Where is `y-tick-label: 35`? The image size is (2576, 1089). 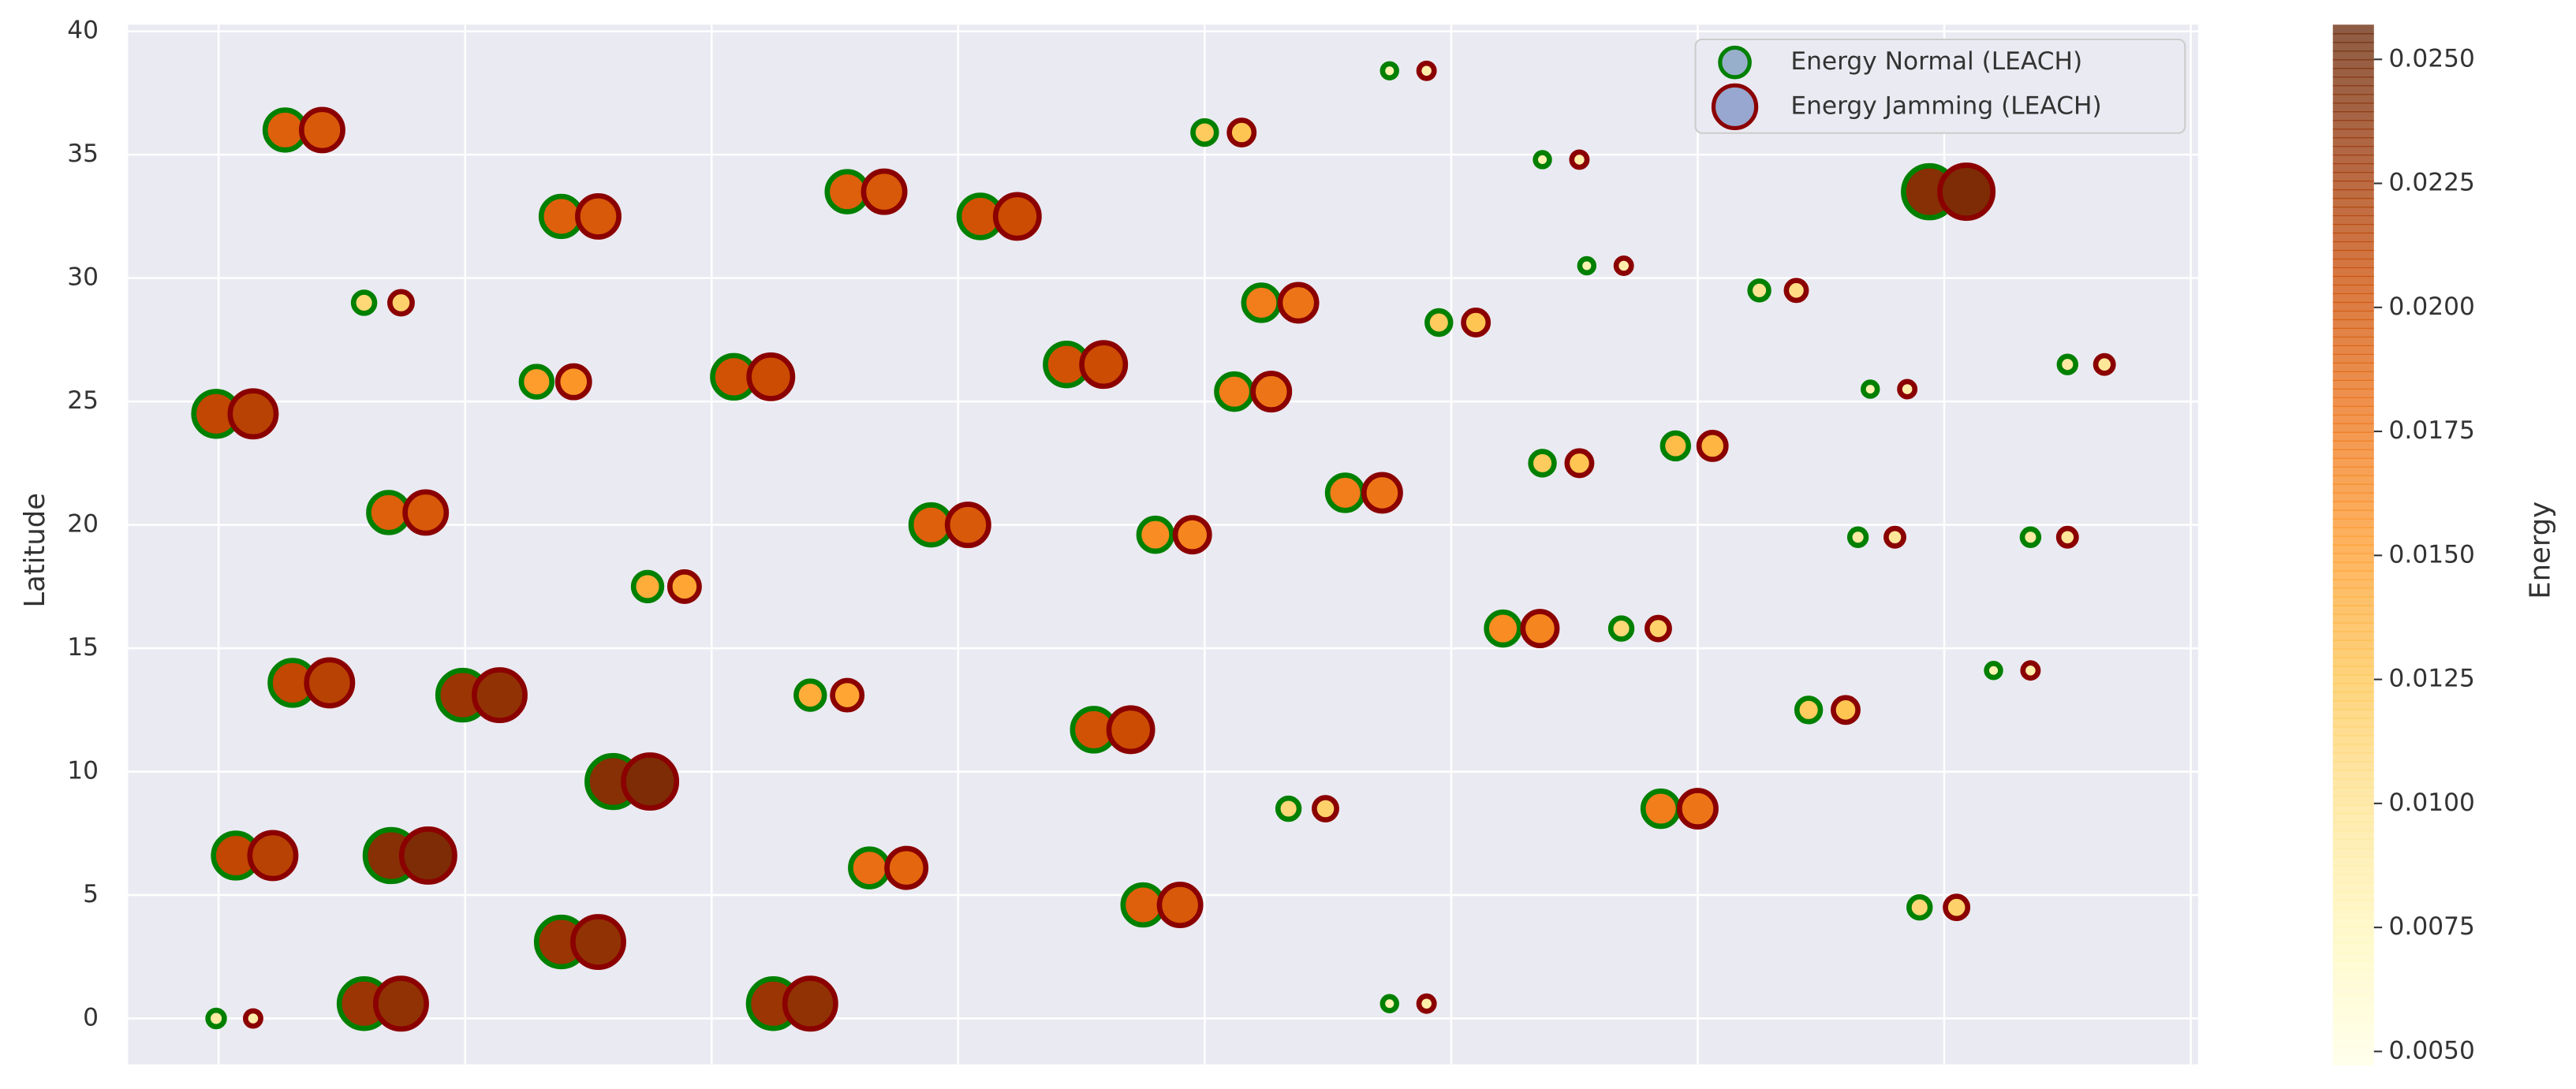 y-tick-label: 35 is located at coordinates (83, 154).